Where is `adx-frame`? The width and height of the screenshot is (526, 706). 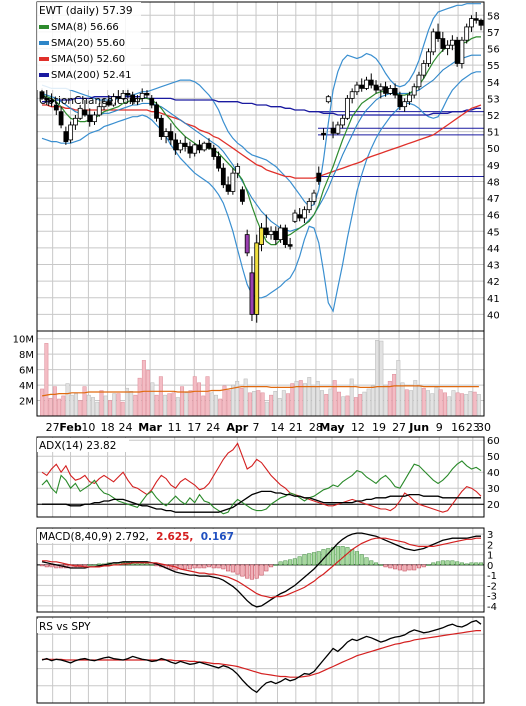 adx-frame is located at coordinates (260, 477).